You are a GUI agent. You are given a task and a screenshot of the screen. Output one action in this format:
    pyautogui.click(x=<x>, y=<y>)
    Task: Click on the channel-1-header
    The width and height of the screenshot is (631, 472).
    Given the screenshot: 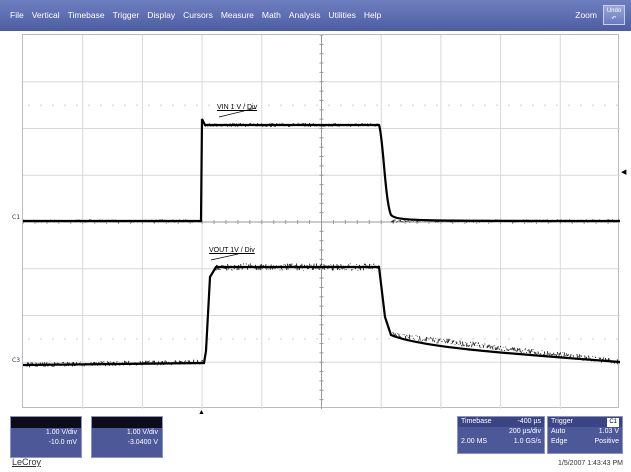 What is the action you would take?
    pyautogui.click(x=46, y=422)
    